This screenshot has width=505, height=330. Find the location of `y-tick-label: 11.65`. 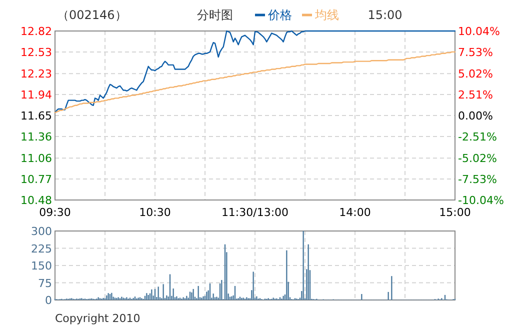

y-tick-label: 11.65 is located at coordinates (36, 116).